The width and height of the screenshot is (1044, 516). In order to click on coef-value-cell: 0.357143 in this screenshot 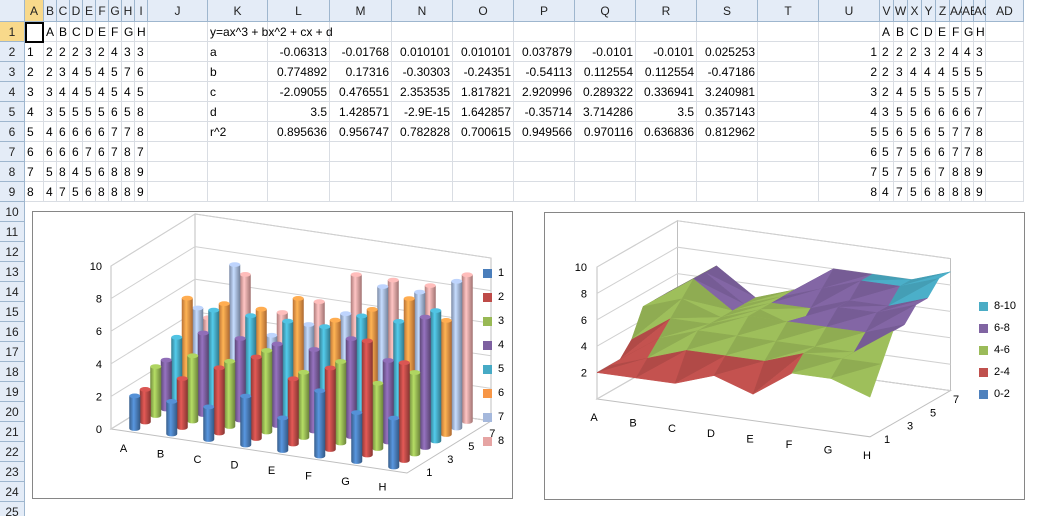, I will do `click(727, 112)`.